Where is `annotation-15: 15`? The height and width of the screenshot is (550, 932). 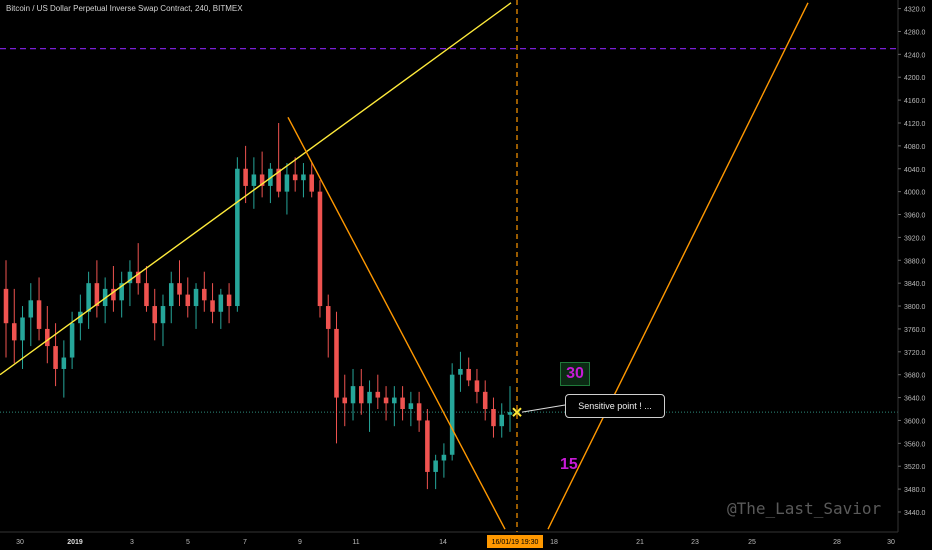 annotation-15: 15 is located at coordinates (569, 464).